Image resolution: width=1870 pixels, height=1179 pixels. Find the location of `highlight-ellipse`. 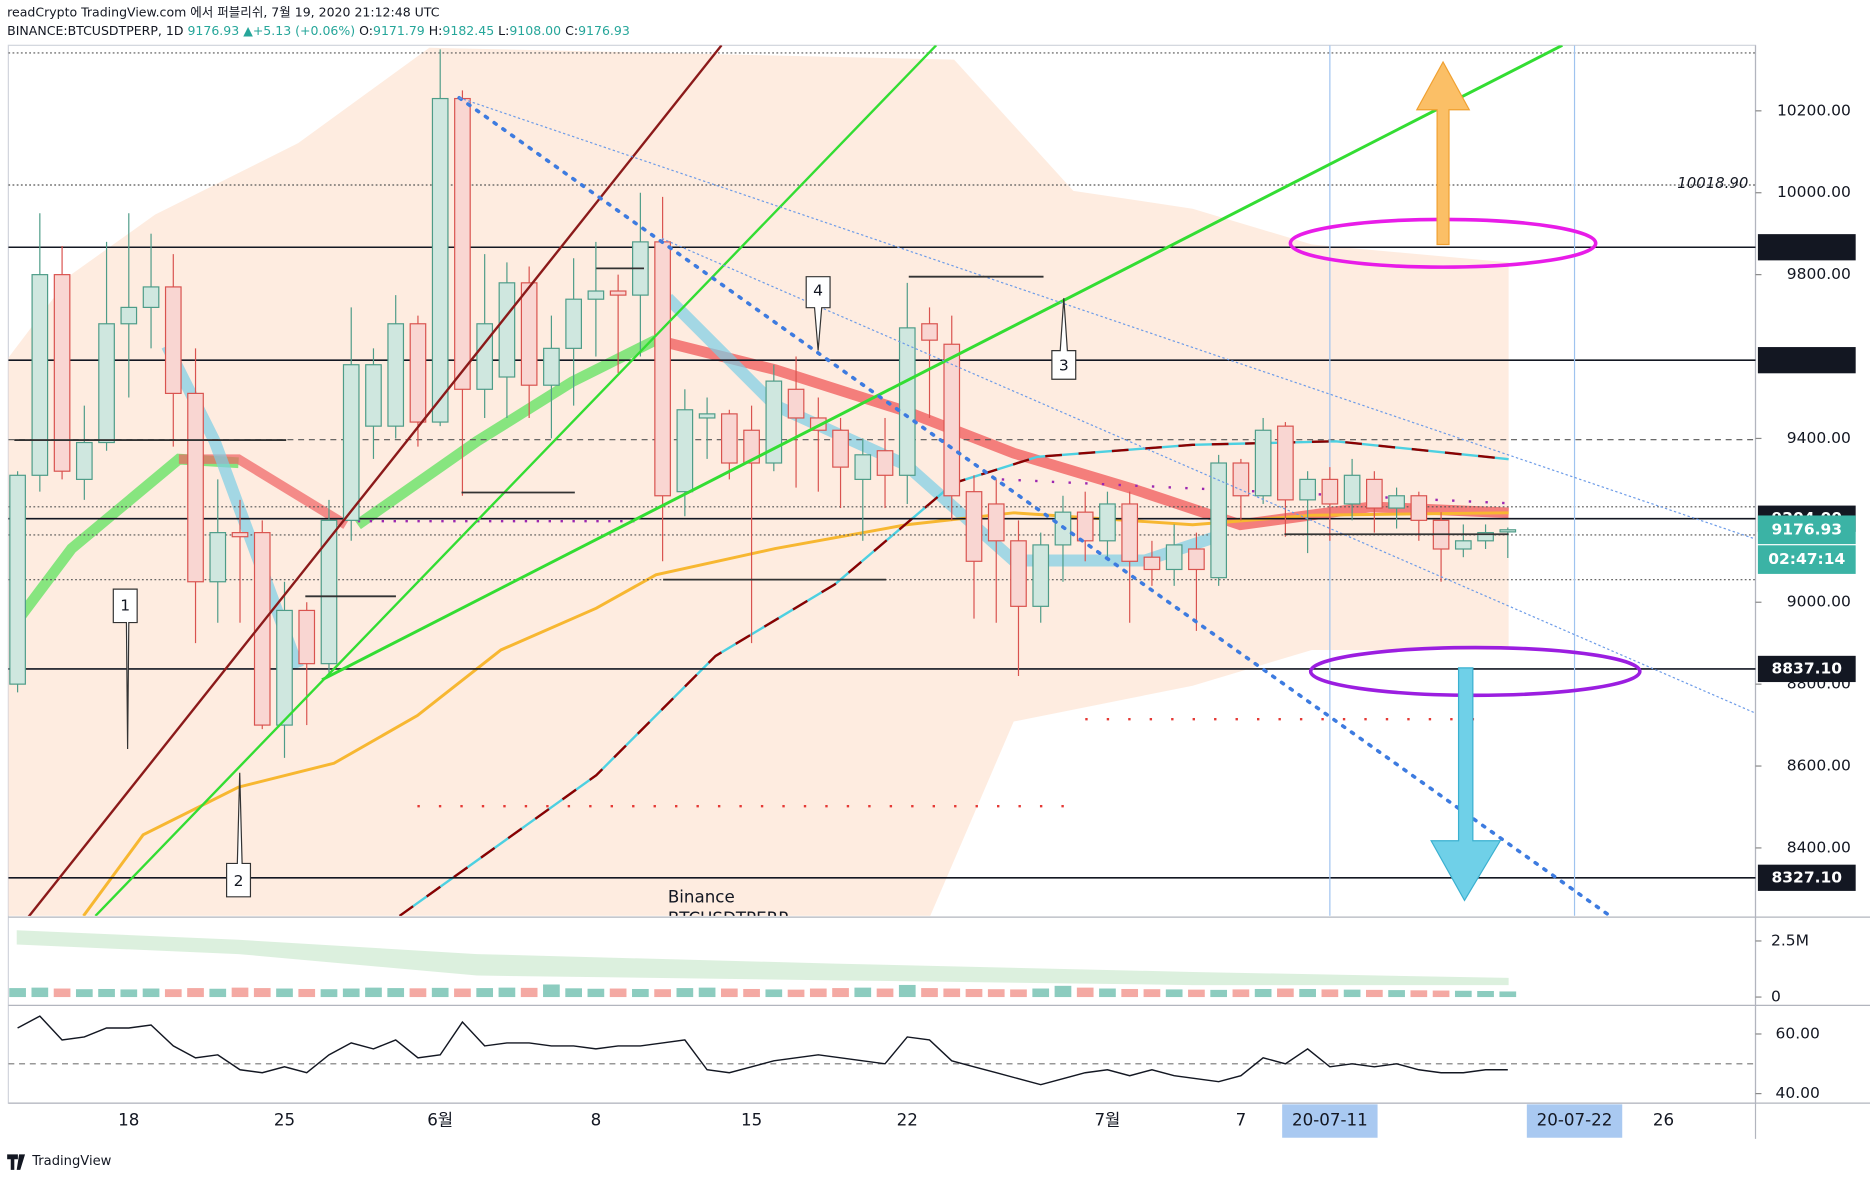

highlight-ellipse is located at coordinates (1475, 671).